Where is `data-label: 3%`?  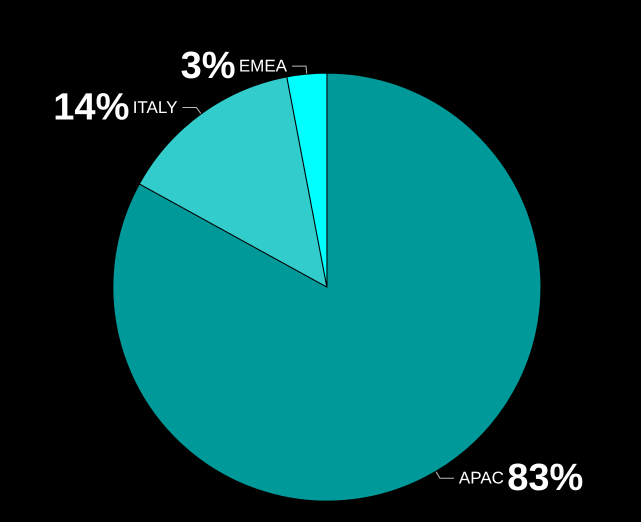 data-label: 3% is located at coordinates (208, 66).